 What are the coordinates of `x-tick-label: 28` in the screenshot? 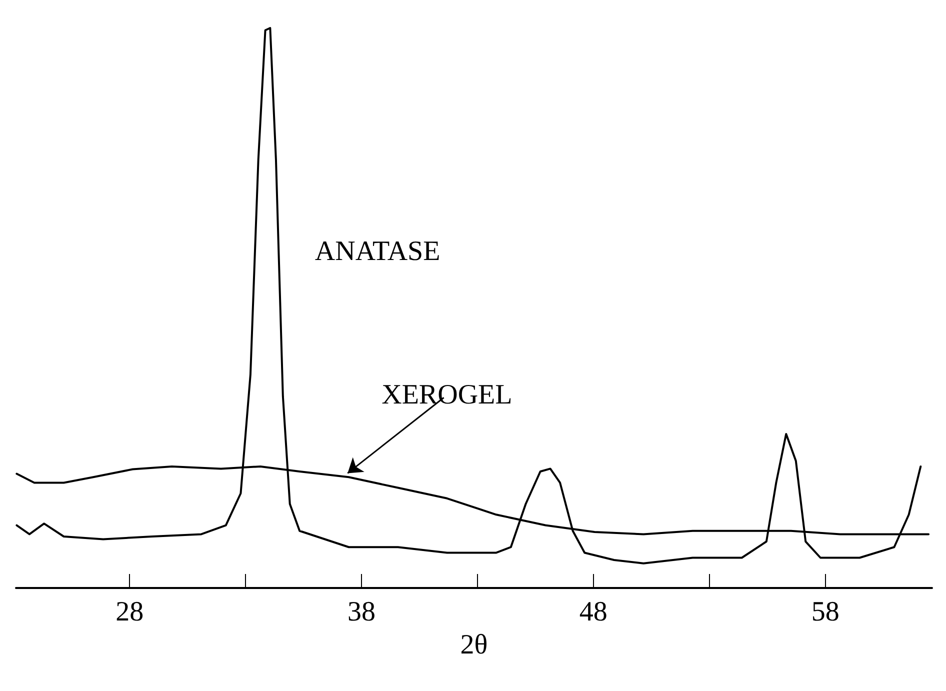 It's located at (130, 612).